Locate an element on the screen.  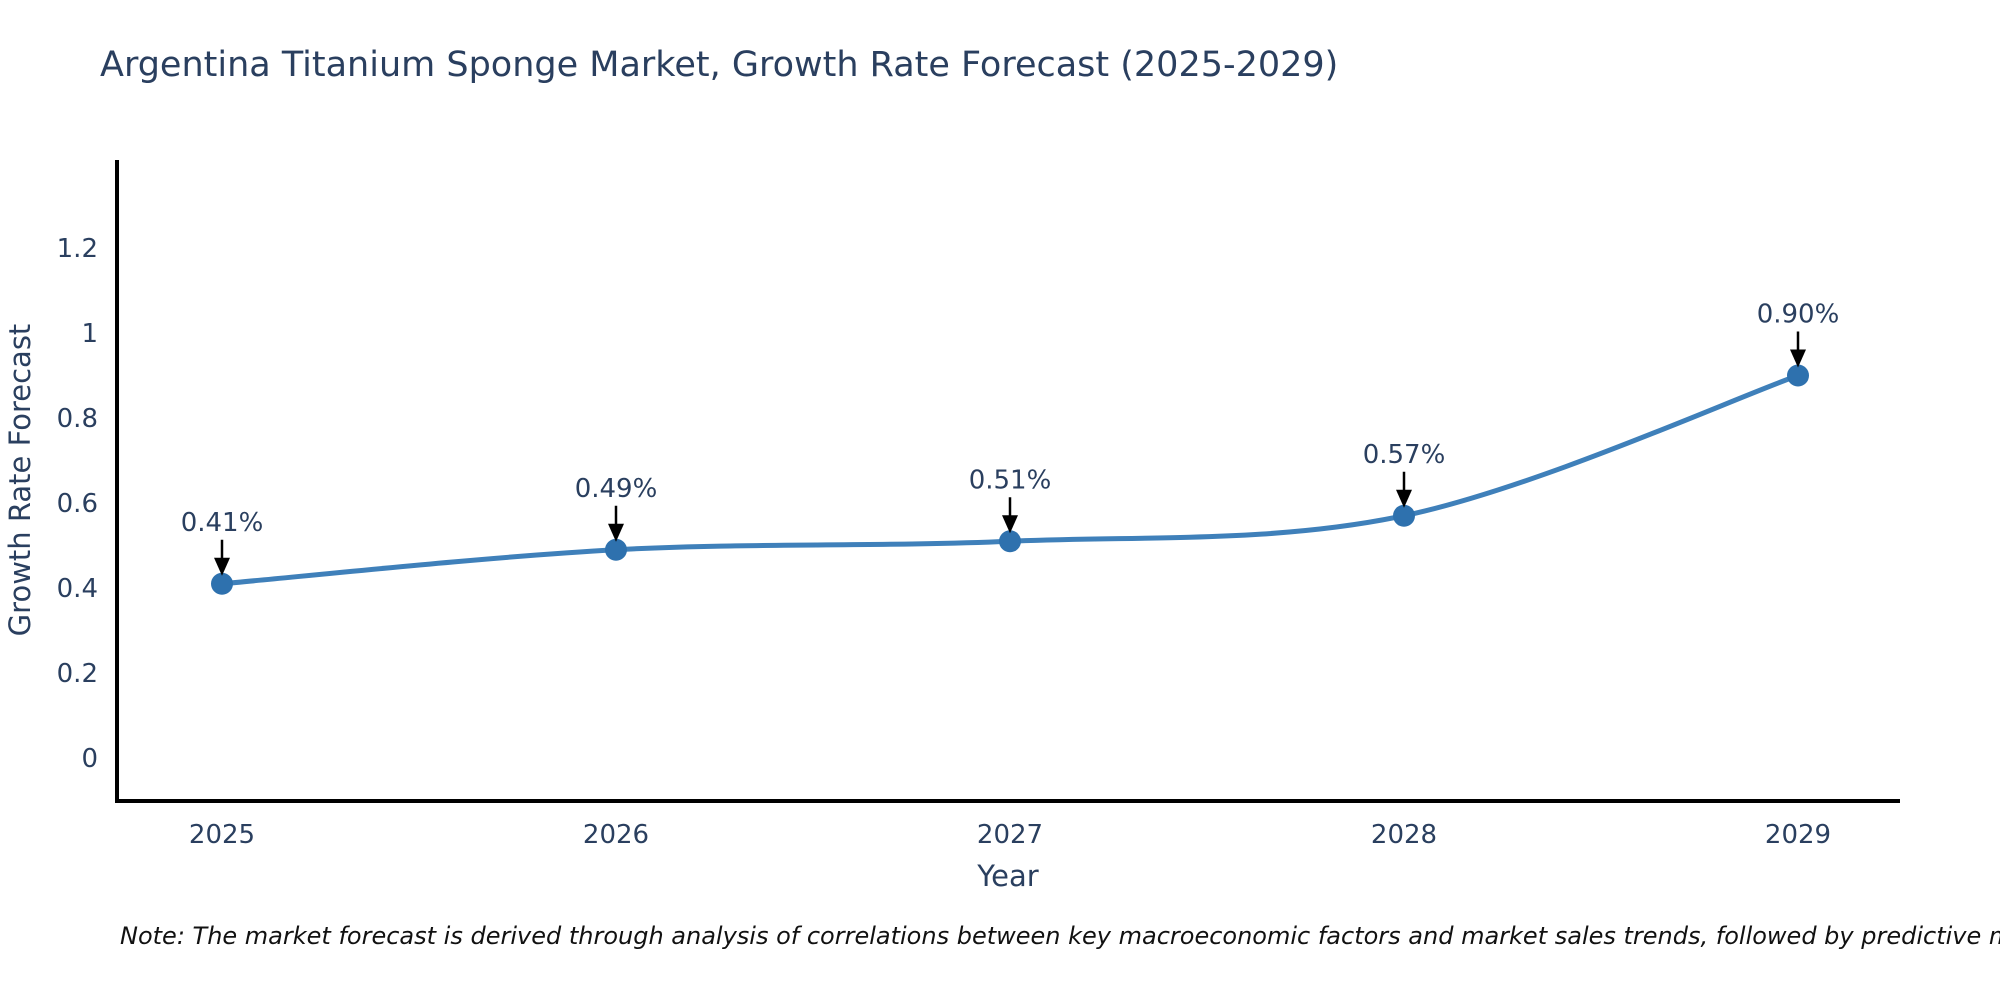
y-axis-title: Growth Rate Forecast is located at coordinates (20, 480).